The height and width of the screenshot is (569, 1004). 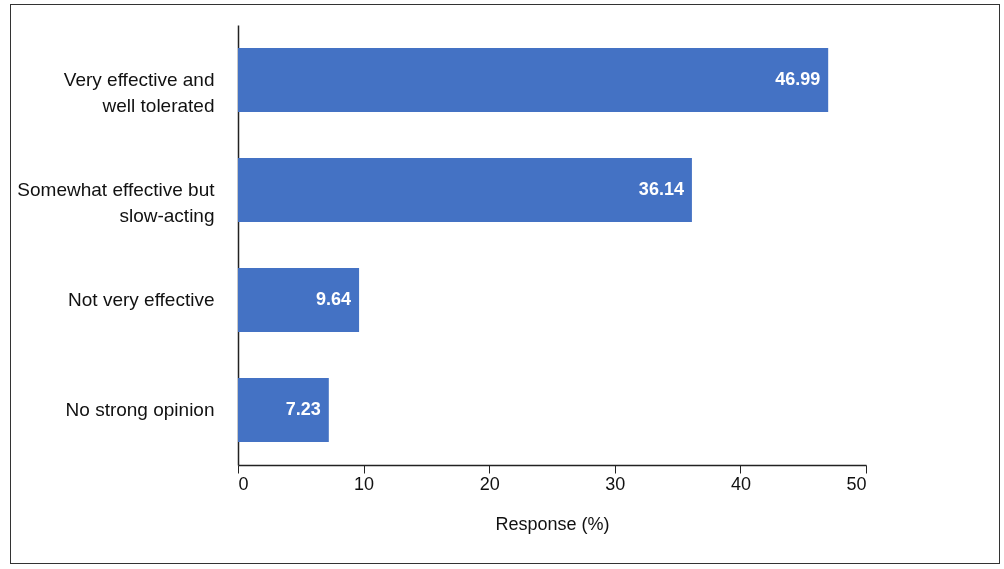 I want to click on x-tick-label: 20, so click(x=489, y=483).